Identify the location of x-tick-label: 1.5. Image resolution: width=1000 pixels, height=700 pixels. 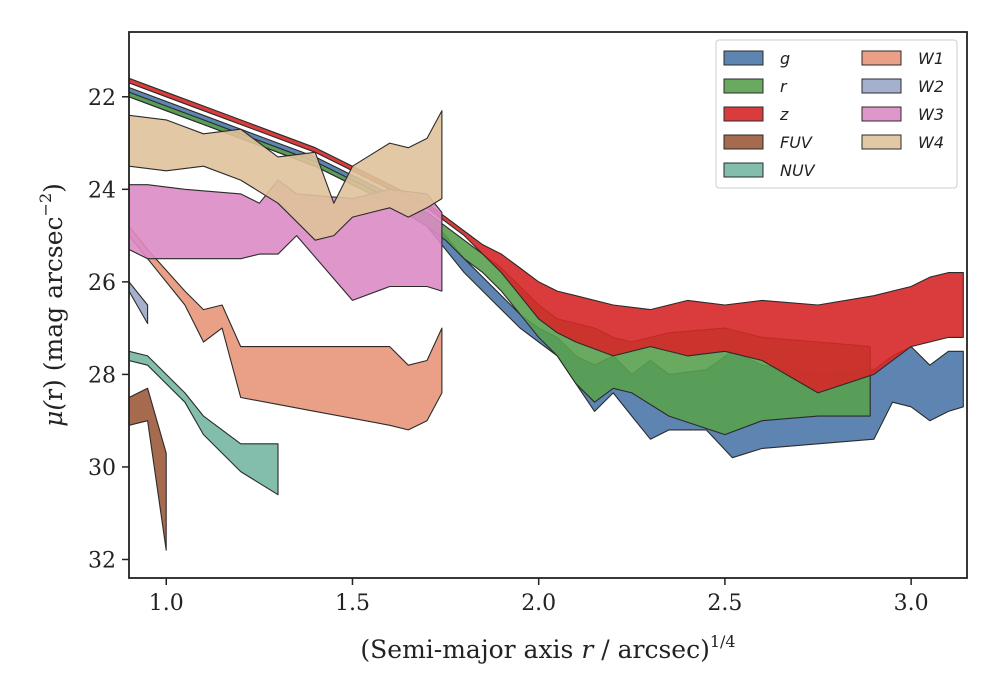
(352, 603).